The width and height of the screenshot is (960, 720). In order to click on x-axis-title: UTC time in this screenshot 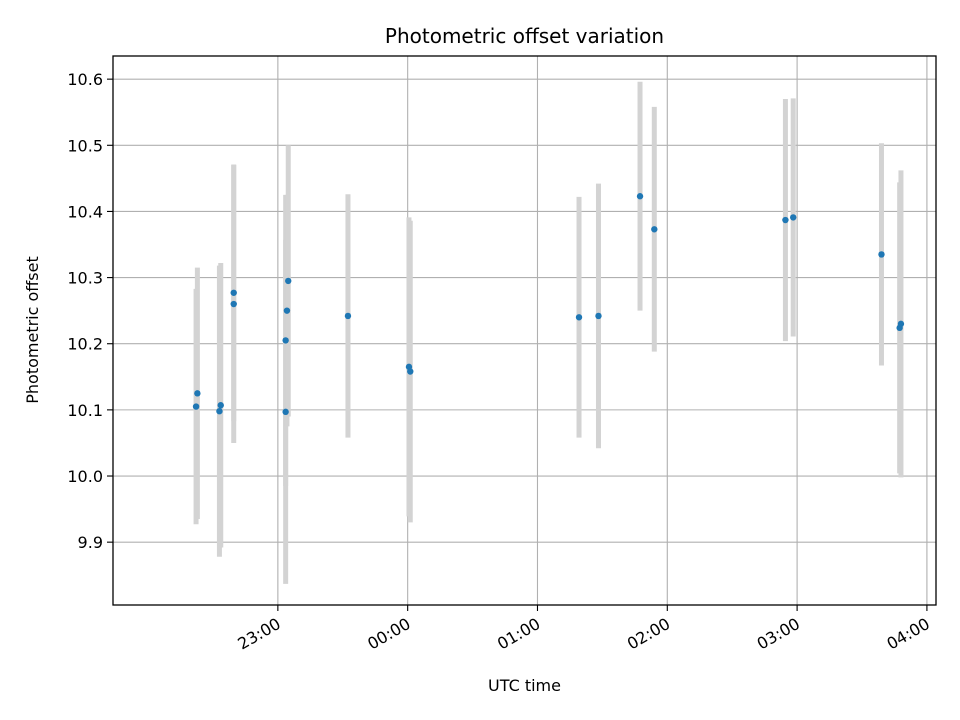, I will do `click(524, 685)`.